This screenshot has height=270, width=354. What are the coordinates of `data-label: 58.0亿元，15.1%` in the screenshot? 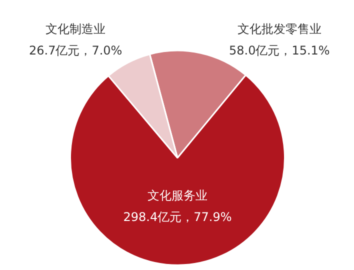 It's located at (279, 51).